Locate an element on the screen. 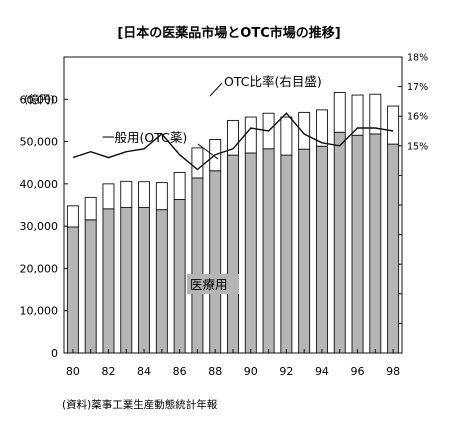 The width and height of the screenshot is (449, 428). otc-drug-annotation: 一般用(OTC薬) is located at coordinates (144, 137).